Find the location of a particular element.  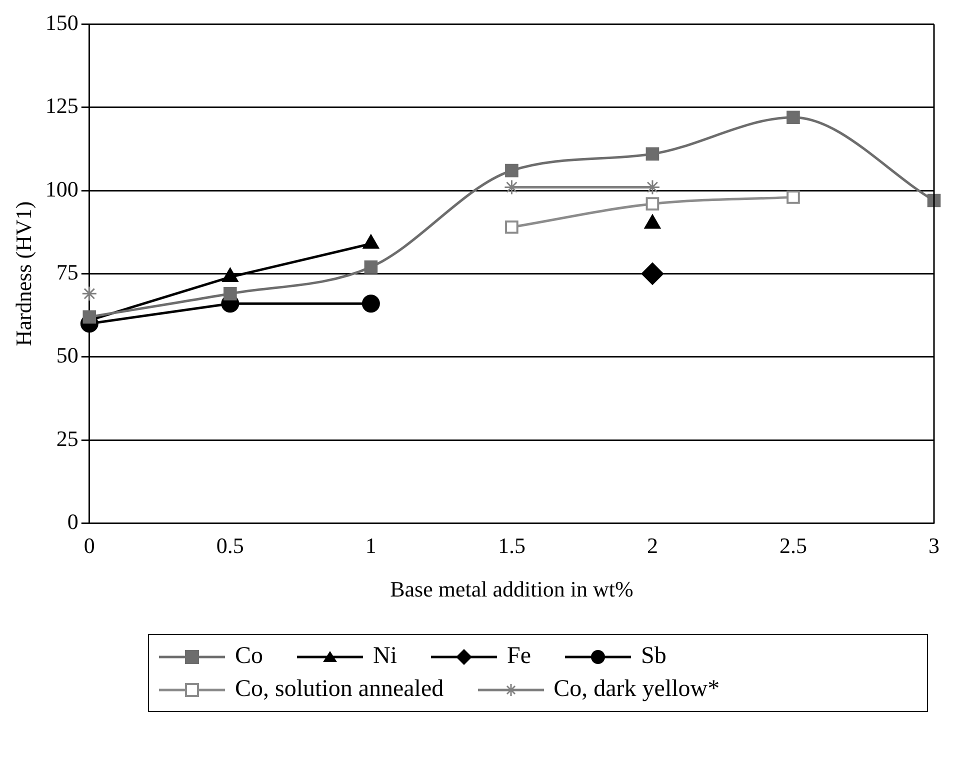

legend-label: Co, dark yellow* is located at coordinates (637, 689).